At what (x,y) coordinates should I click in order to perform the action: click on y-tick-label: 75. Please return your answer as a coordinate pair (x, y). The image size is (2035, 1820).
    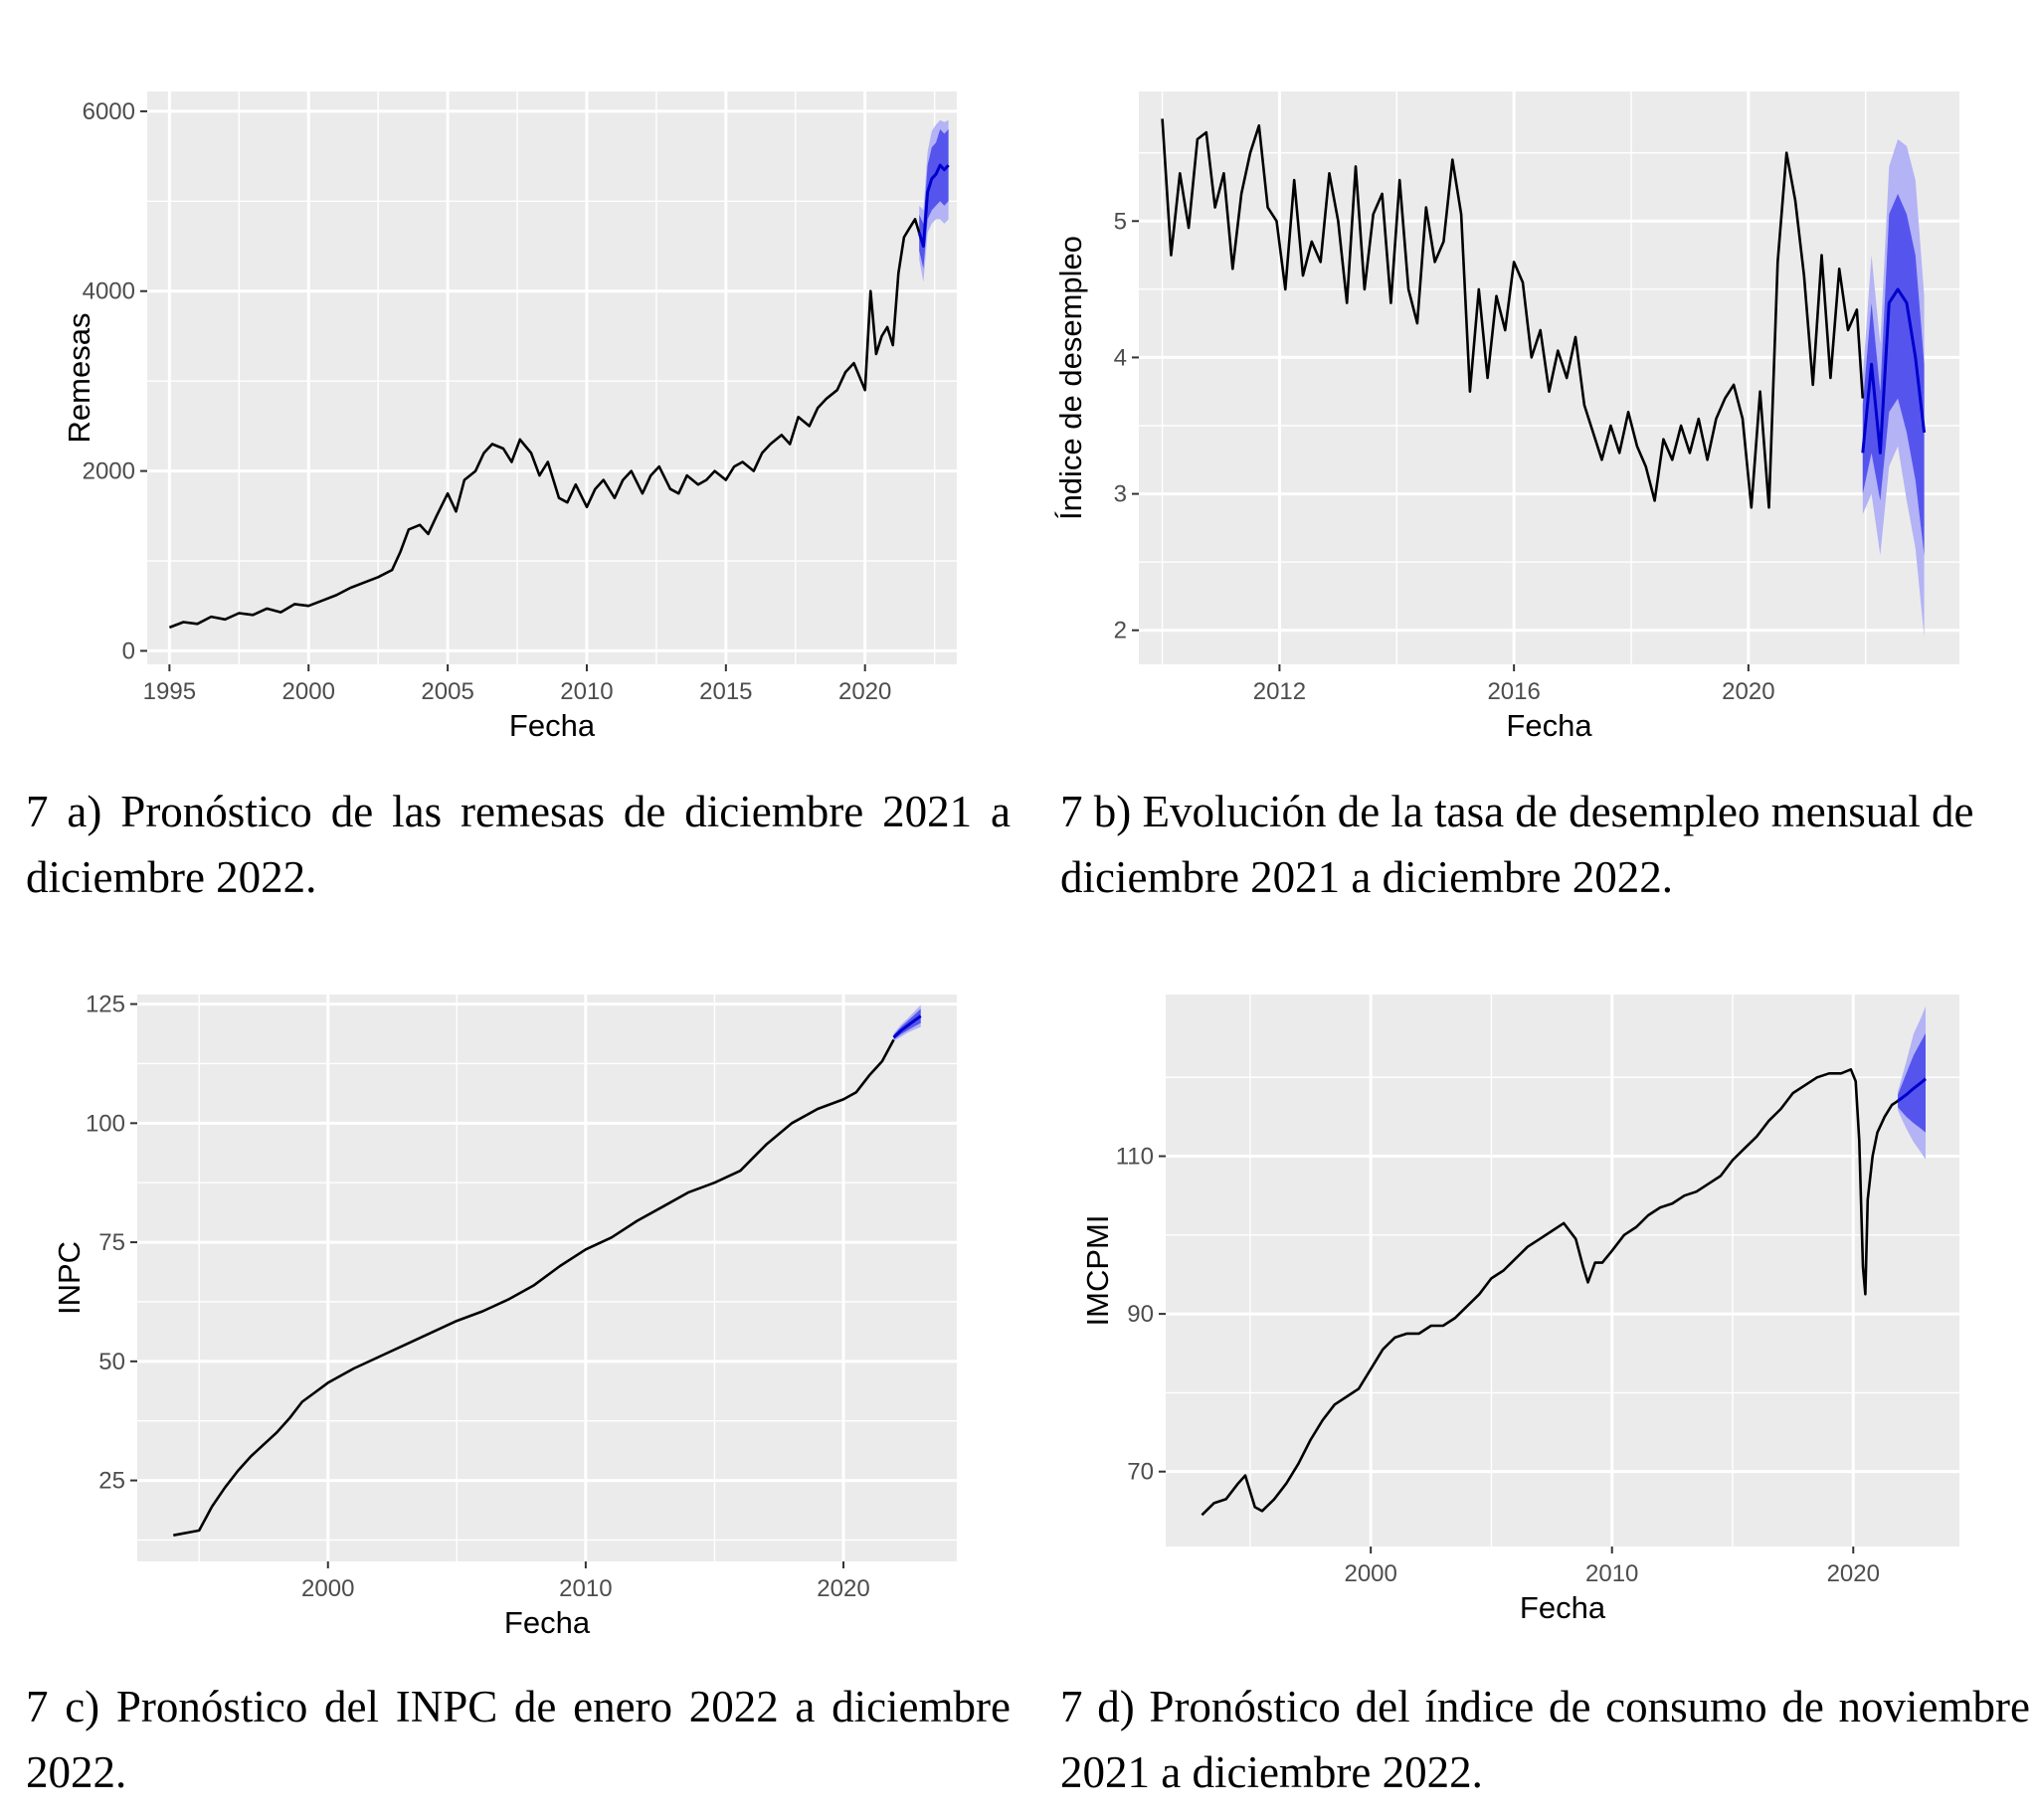
    Looking at the image, I should click on (111, 1242).